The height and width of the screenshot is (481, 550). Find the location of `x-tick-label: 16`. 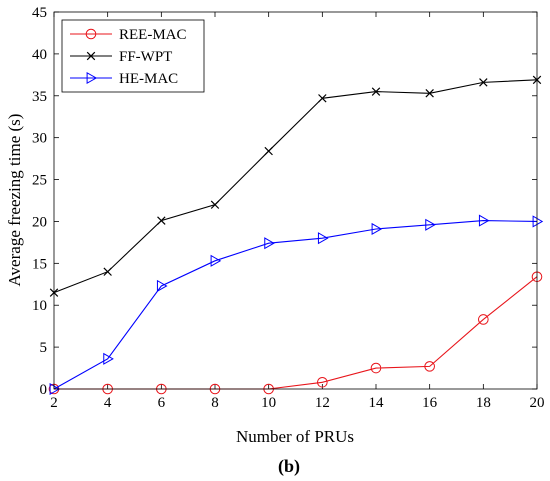

x-tick-label: 16 is located at coordinates (430, 403).